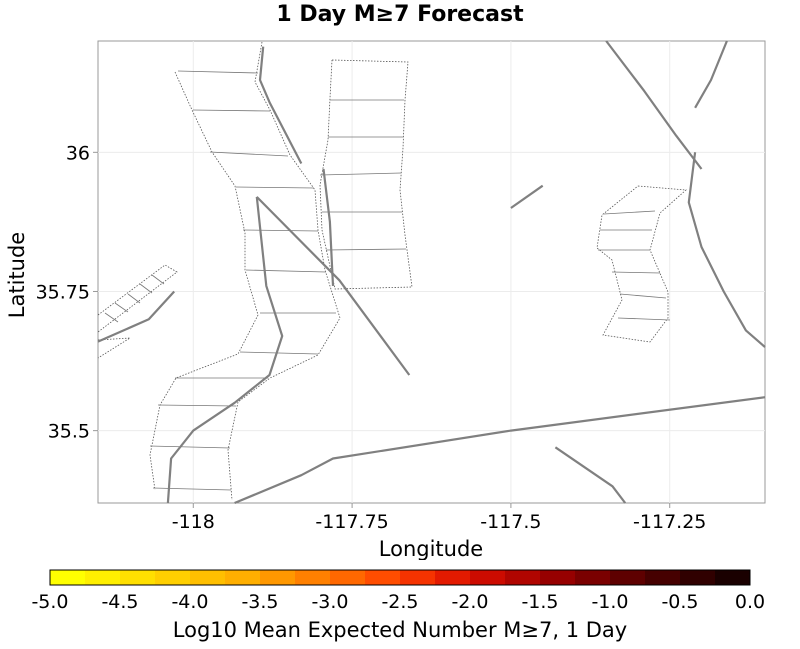 The width and height of the screenshot is (800, 649). I want to click on color-scale-tick-label: -2.0, so click(469, 602).